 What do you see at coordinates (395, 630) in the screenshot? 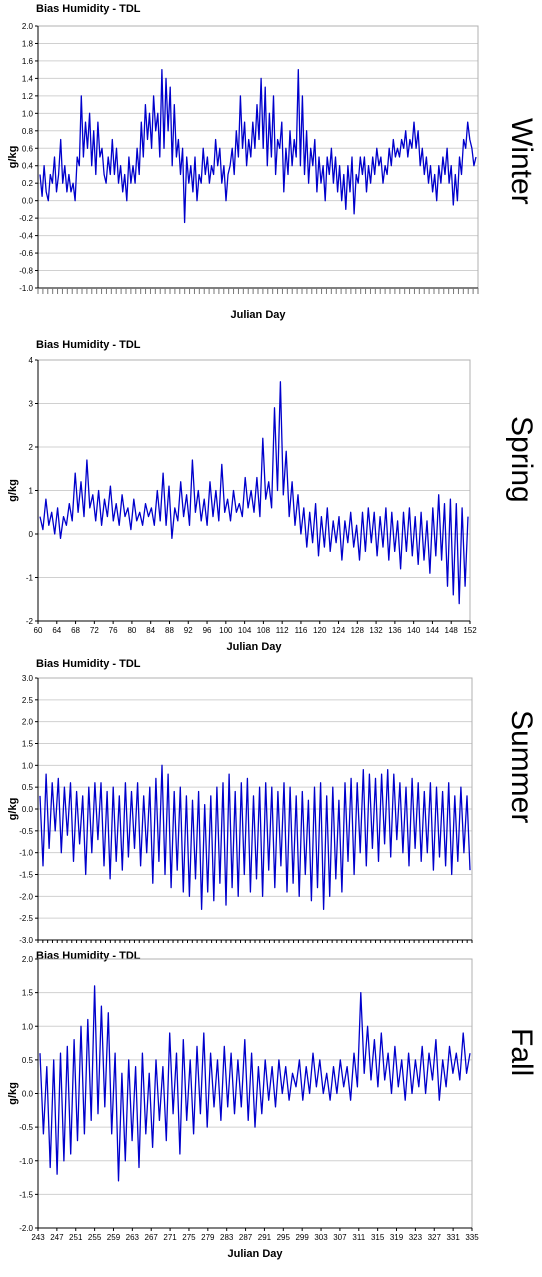
I see `x-tick-label: 136` at bounding box center [395, 630].